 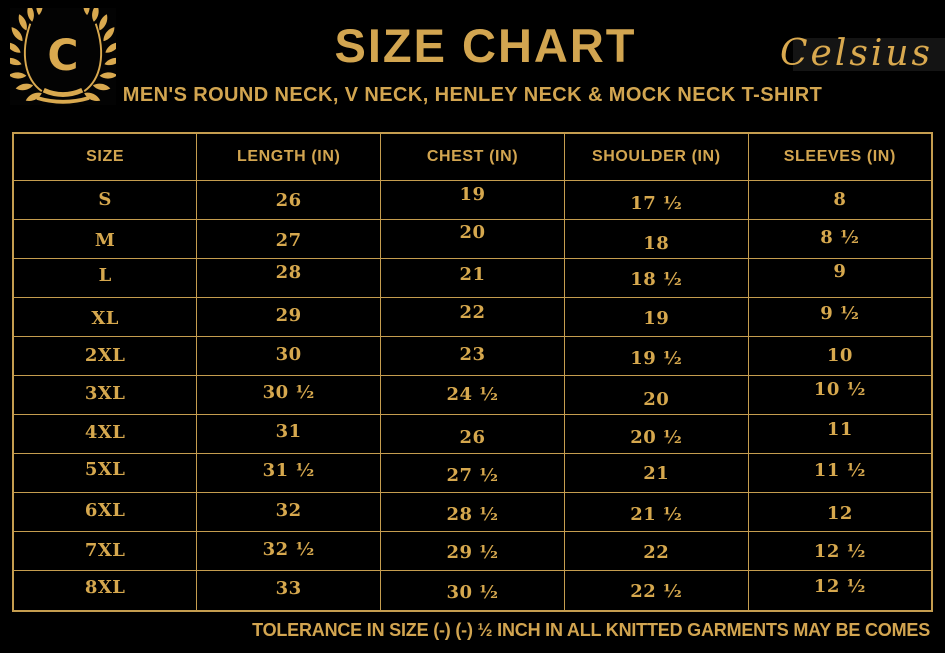 I want to click on measurement-cell: 31, so click(x=289, y=434).